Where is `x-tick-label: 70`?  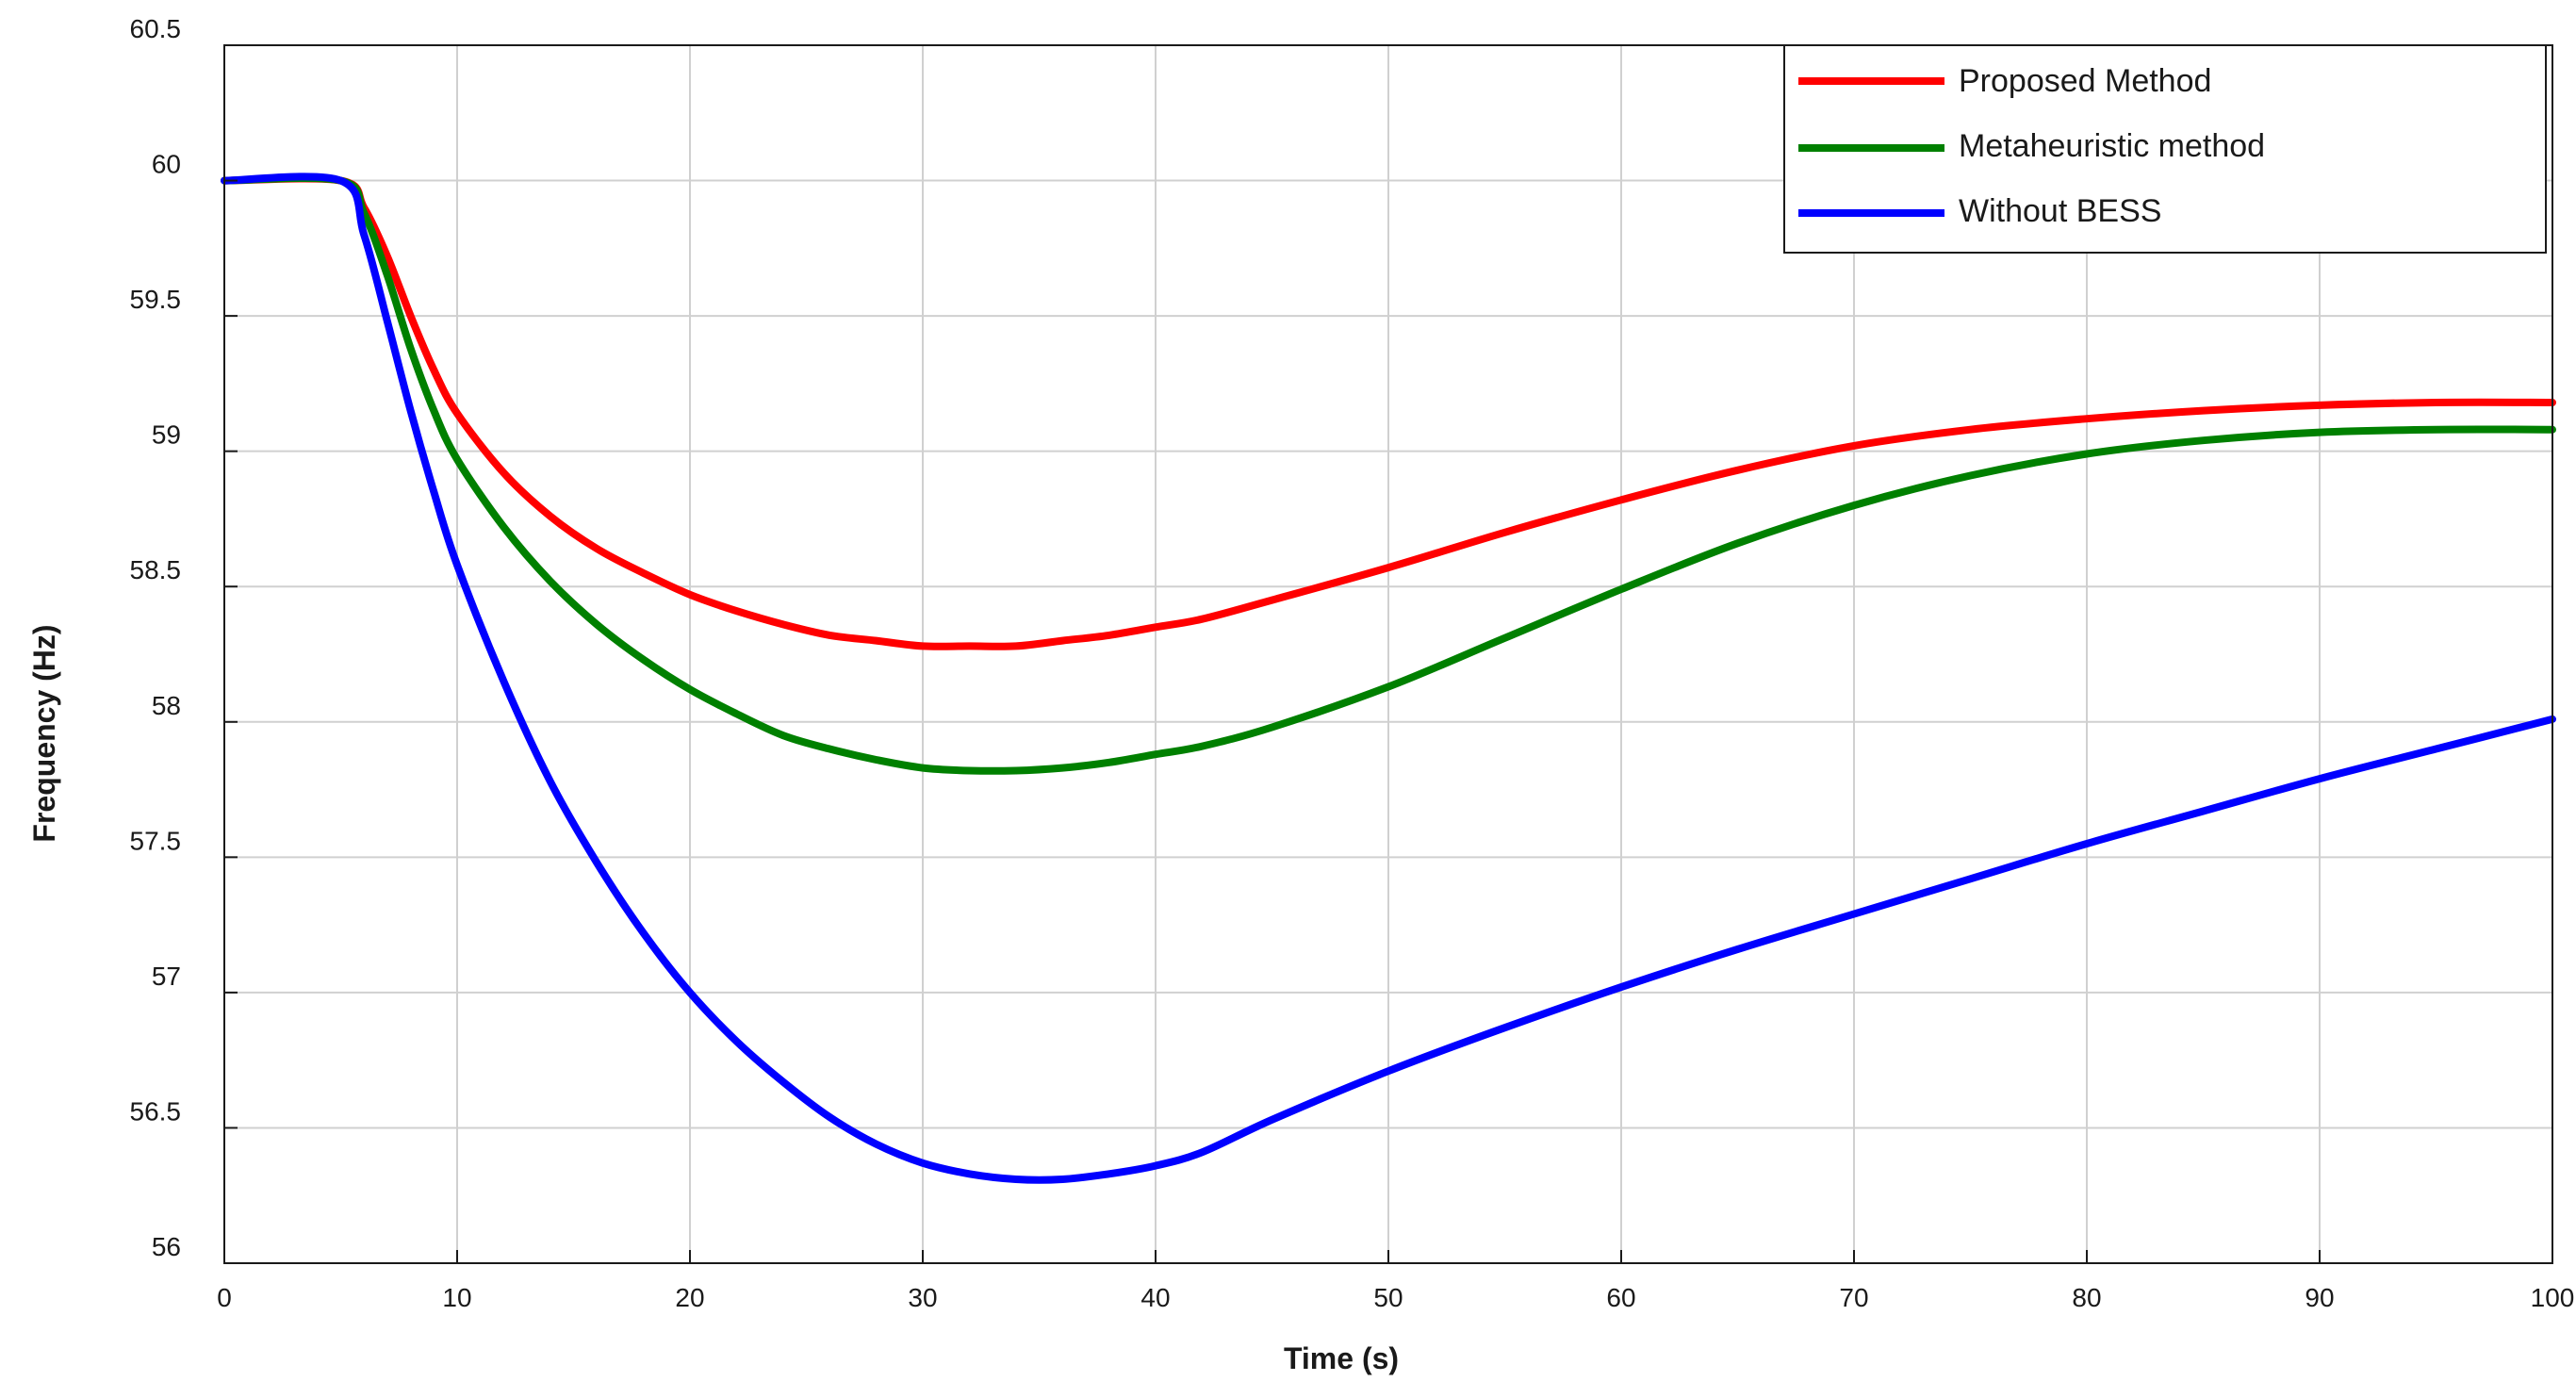 x-tick-label: 70 is located at coordinates (1853, 1297).